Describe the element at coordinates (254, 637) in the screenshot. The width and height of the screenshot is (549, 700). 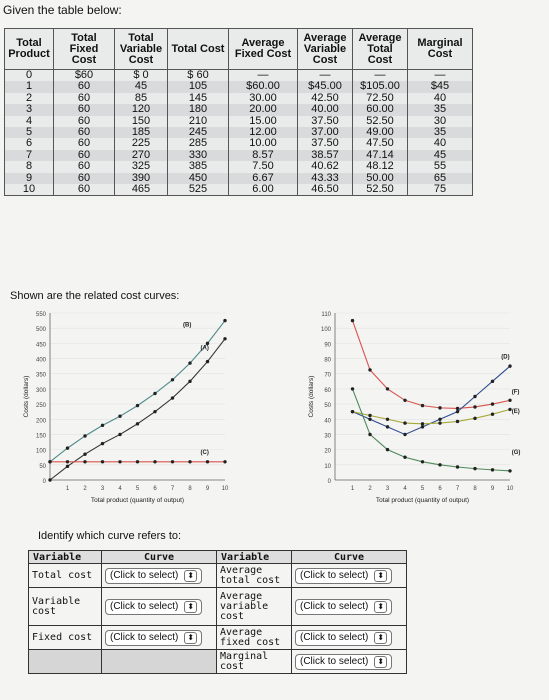
I see `variable-label: Average fixed cost` at that location.